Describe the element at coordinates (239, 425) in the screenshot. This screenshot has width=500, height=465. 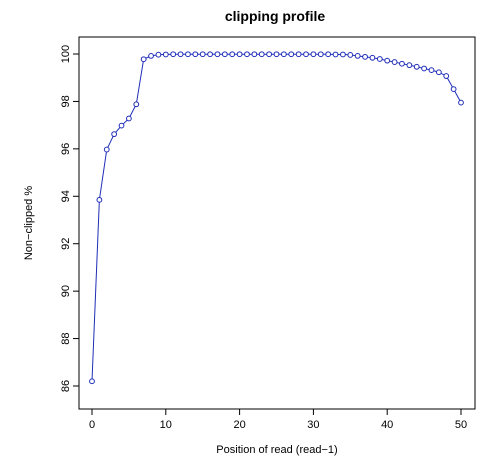
I see `x-tick-label: 20` at that location.